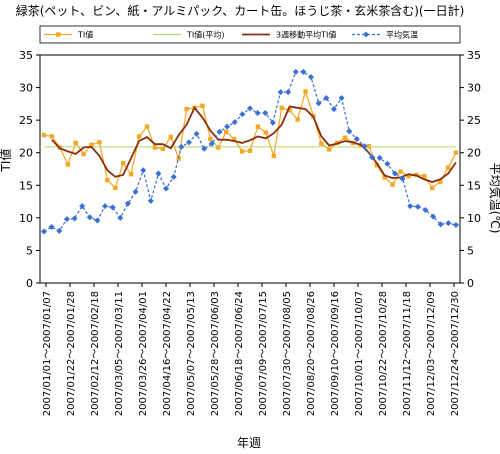 Image resolution: width=500 pixels, height=454 pixels. I want to click on y-tick-label: 25, so click(26, 120).